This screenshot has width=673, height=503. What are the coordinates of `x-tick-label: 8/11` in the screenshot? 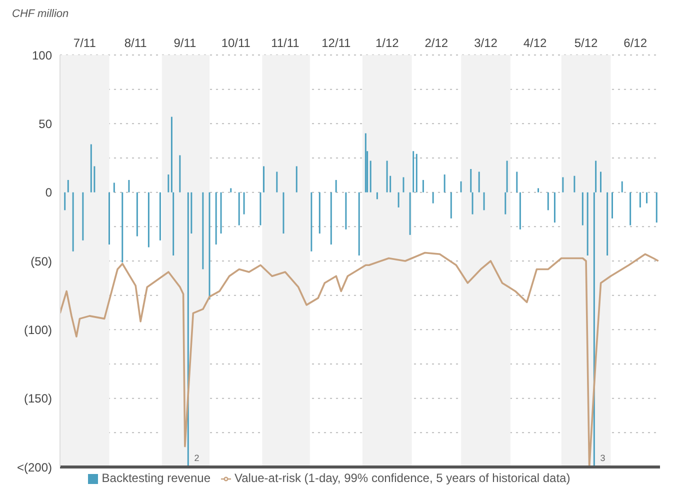 It's located at (136, 43).